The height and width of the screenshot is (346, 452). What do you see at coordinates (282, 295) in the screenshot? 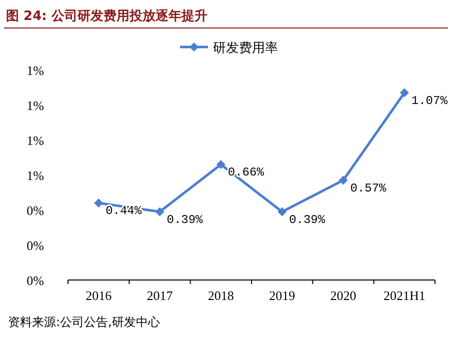
I see `x-tick-label: 2019` at bounding box center [282, 295].